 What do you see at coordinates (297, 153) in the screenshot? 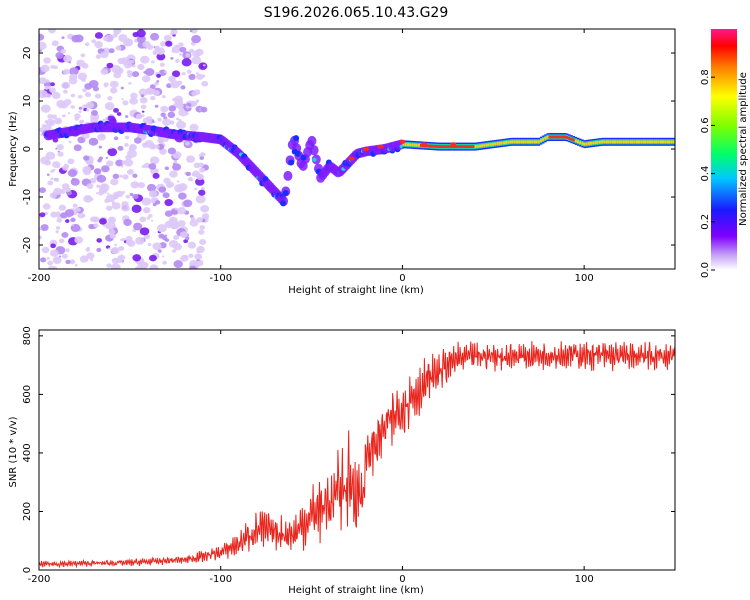
I see `spectrogram-ridge-core` at bounding box center [297, 153].